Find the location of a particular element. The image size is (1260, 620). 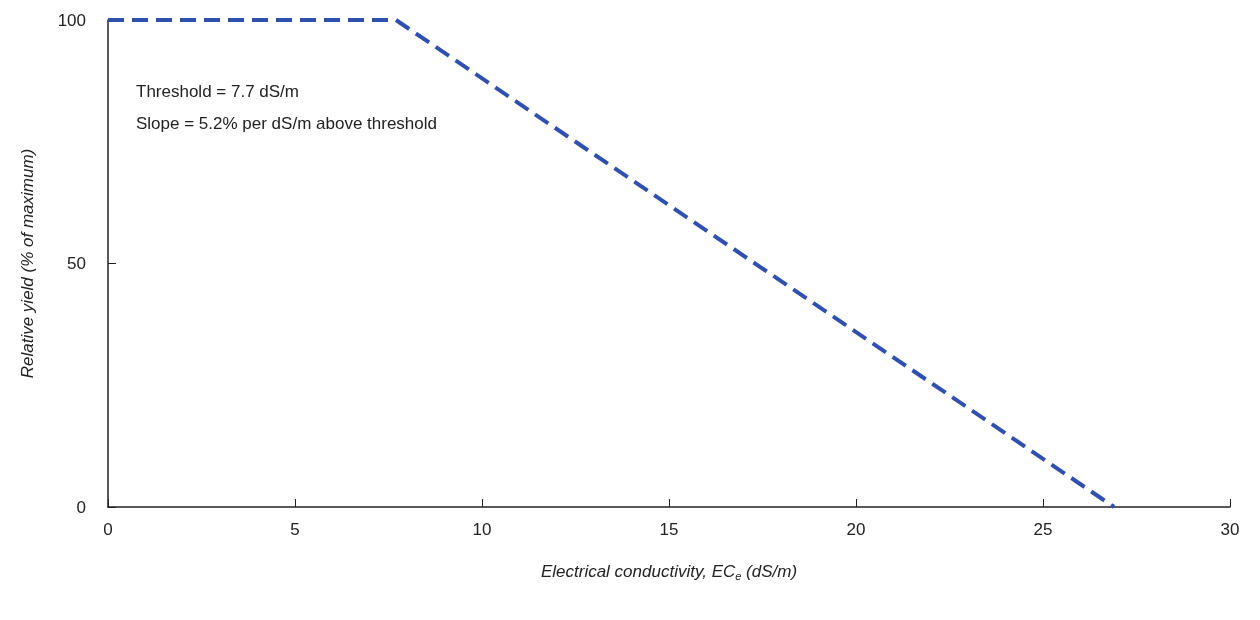

y-tick-label: 50 is located at coordinates (76, 263).